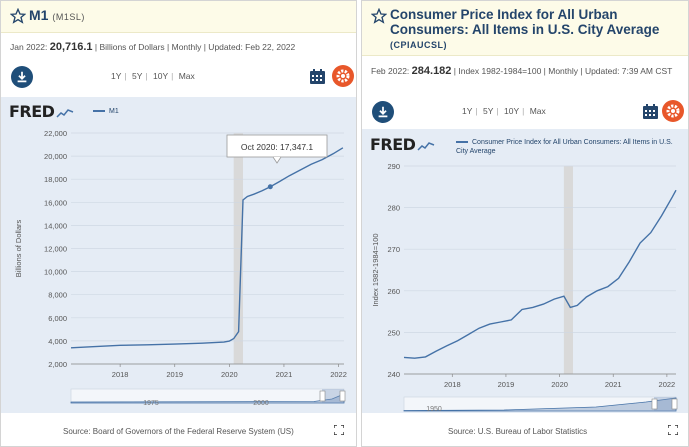  I want to click on tooltip-text: Oct 2020: 17,347.1, so click(277, 147).